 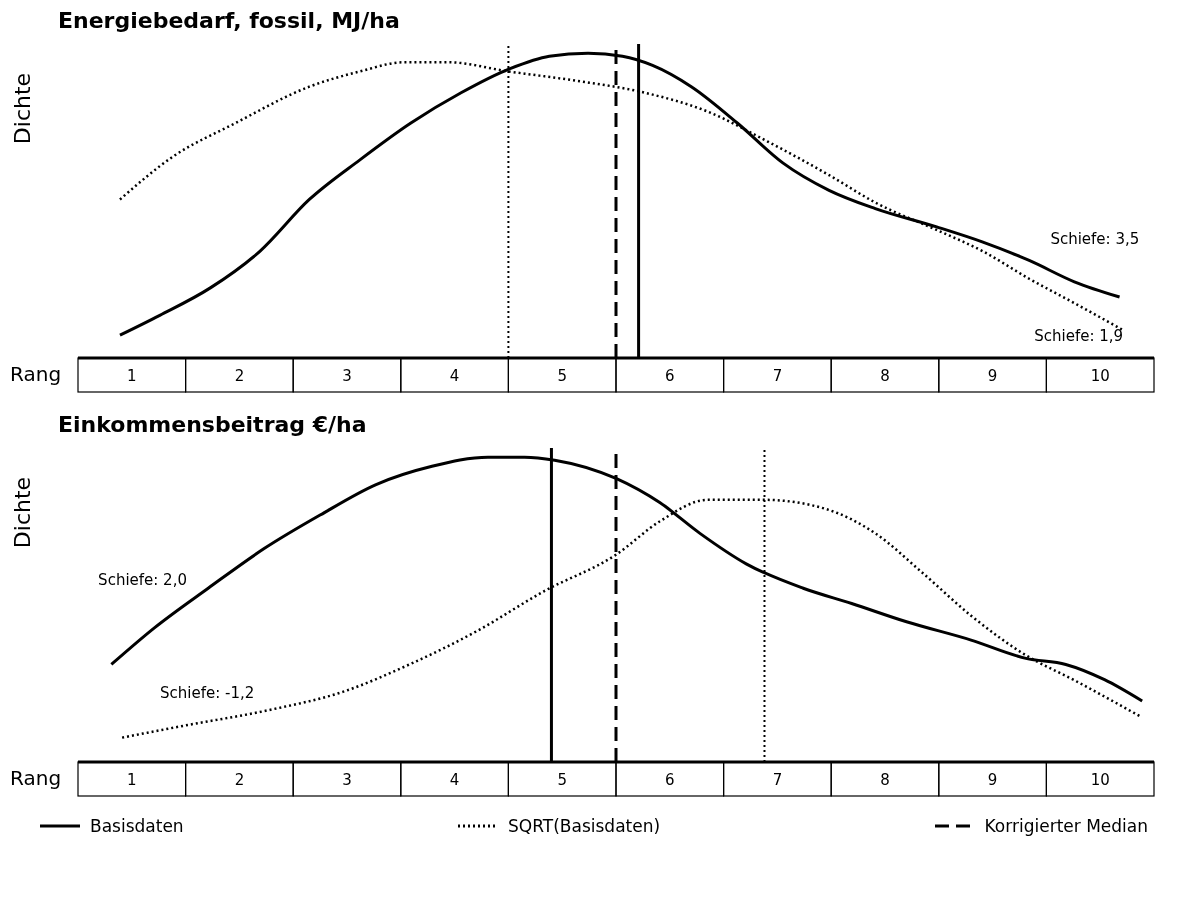 What do you see at coordinates (1095, 238) in the screenshot?
I see `annotation: Schiefe: 3,5` at bounding box center [1095, 238].